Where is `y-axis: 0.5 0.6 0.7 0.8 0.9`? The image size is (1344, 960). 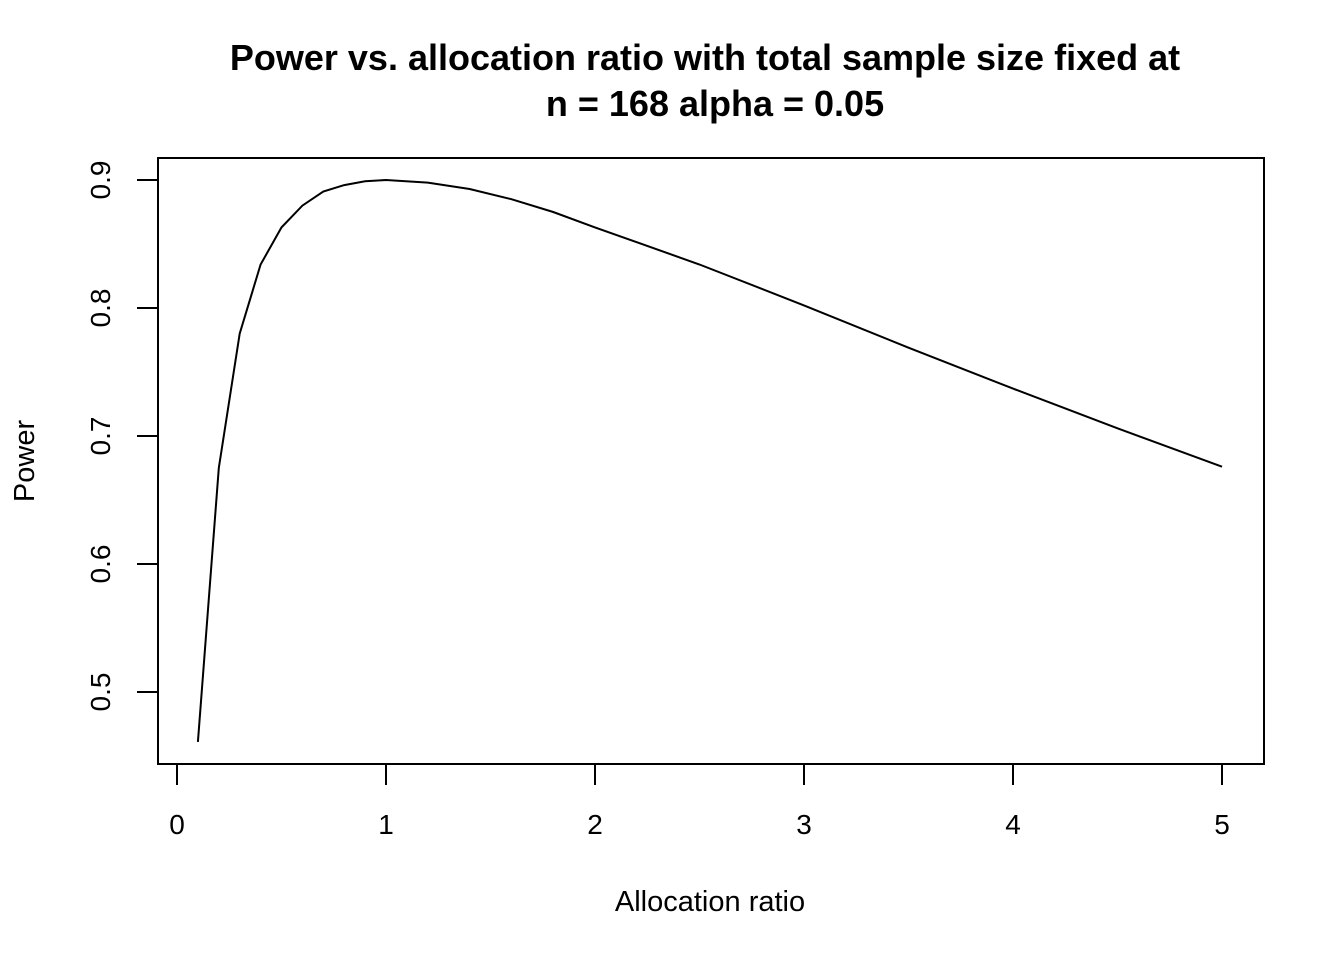
y-axis: 0.5 0.6 0.7 0.8 0.9 is located at coordinates (122, 436).